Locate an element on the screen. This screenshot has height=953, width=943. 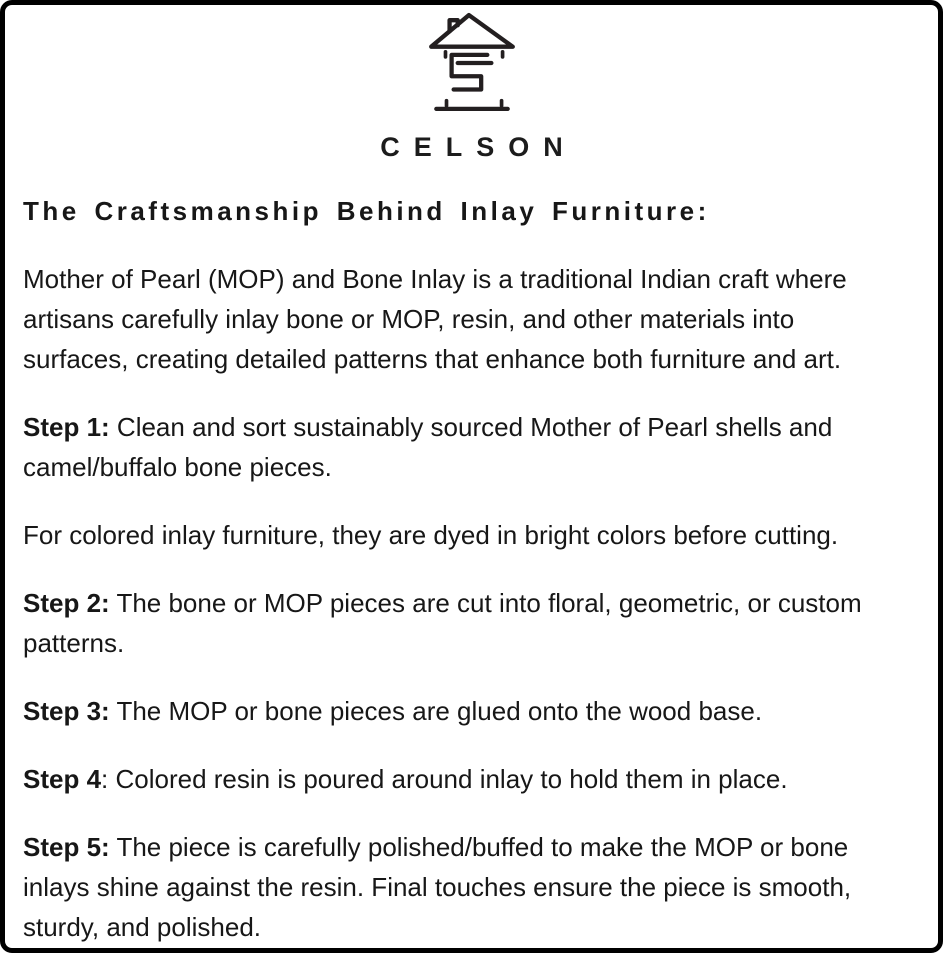
step-5-label: Step 5: is located at coordinates (66, 847).